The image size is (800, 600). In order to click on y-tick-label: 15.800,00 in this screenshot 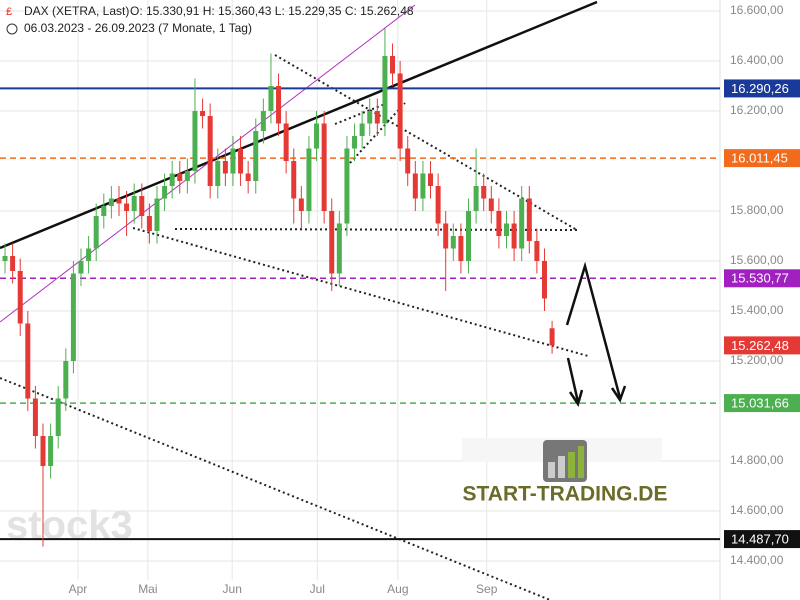, I will do `click(757, 210)`.